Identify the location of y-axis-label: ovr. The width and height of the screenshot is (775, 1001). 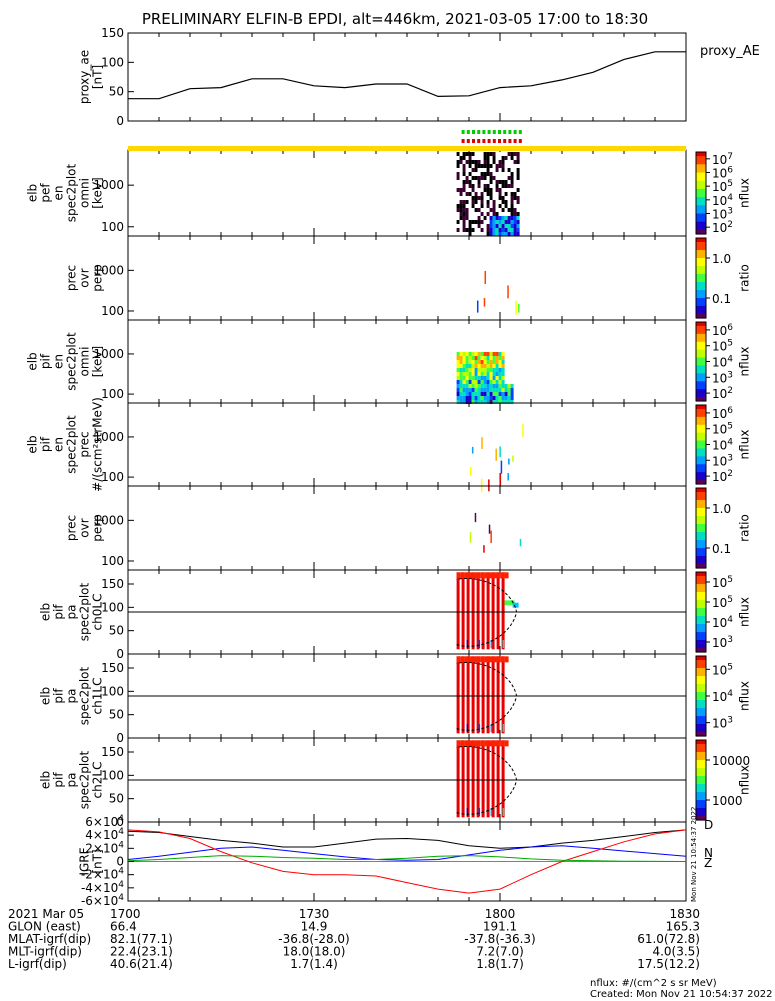
(85, 277).